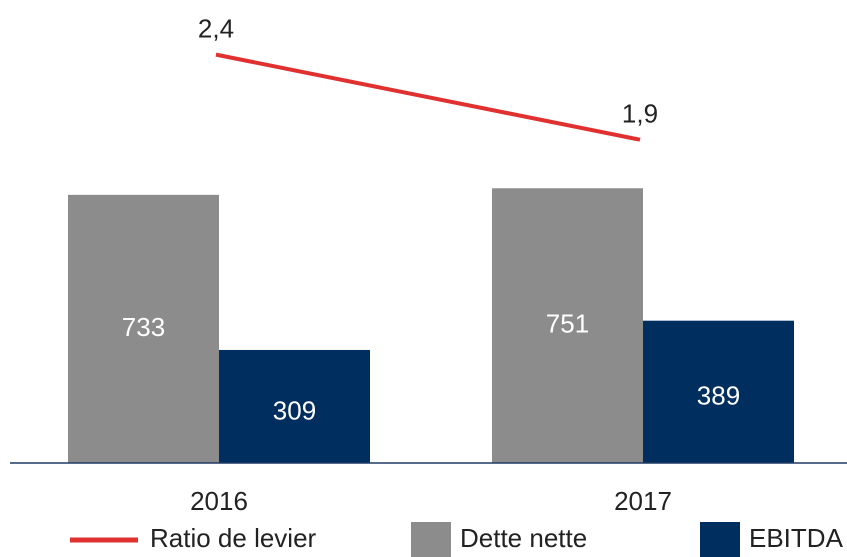  What do you see at coordinates (428, 97) in the screenshot?
I see `line` at bounding box center [428, 97].